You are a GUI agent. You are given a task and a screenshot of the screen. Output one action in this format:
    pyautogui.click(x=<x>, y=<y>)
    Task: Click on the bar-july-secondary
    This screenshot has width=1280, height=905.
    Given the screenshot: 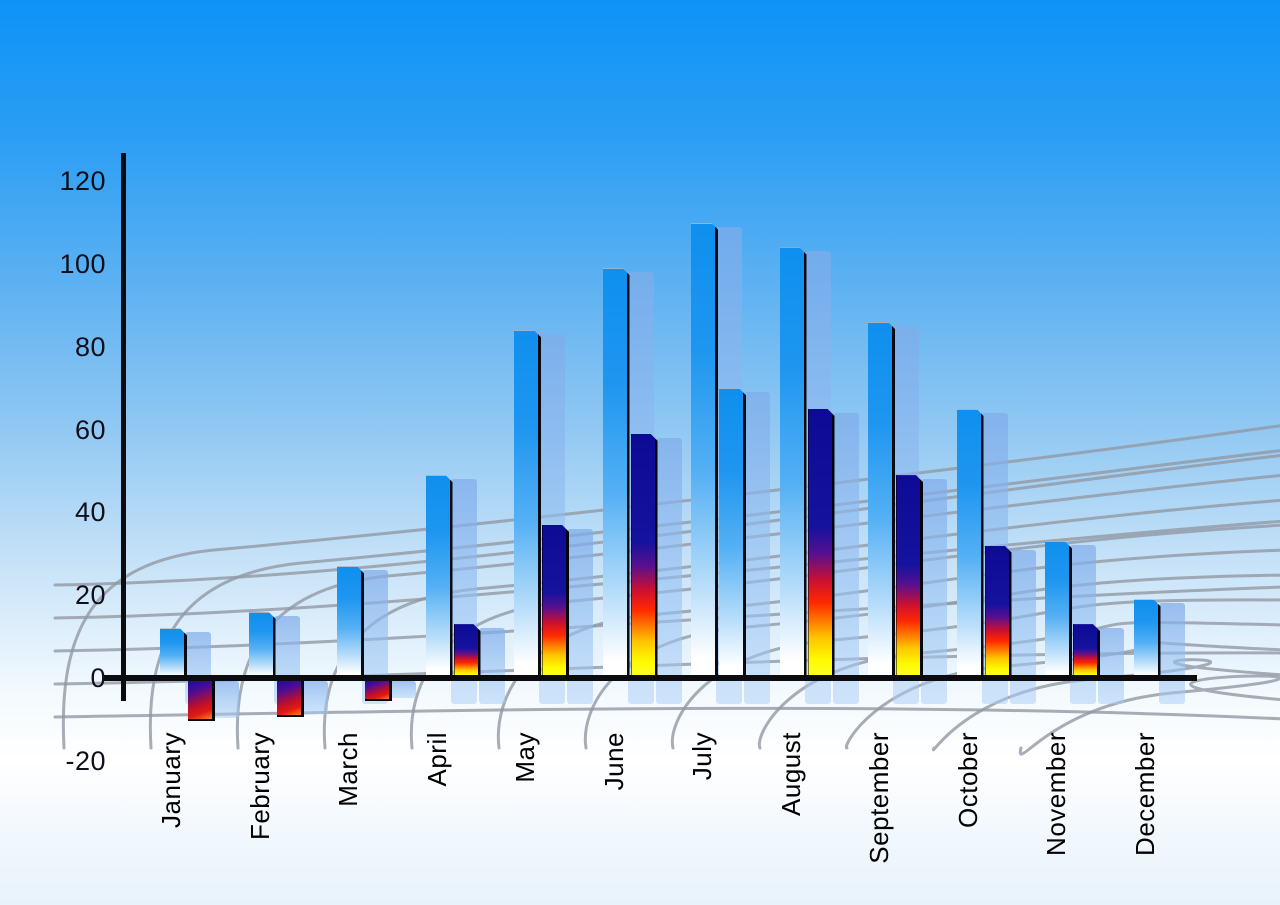 What is the action you would take?
    pyautogui.click(x=732, y=533)
    